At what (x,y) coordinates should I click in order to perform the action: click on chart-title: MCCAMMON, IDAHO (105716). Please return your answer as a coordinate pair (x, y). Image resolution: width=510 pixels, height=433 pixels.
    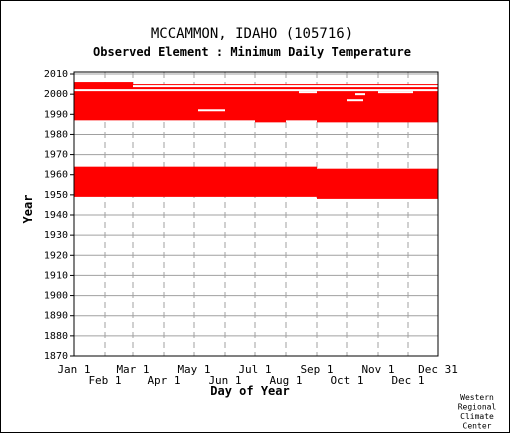
    Looking at the image, I should click on (252, 34).